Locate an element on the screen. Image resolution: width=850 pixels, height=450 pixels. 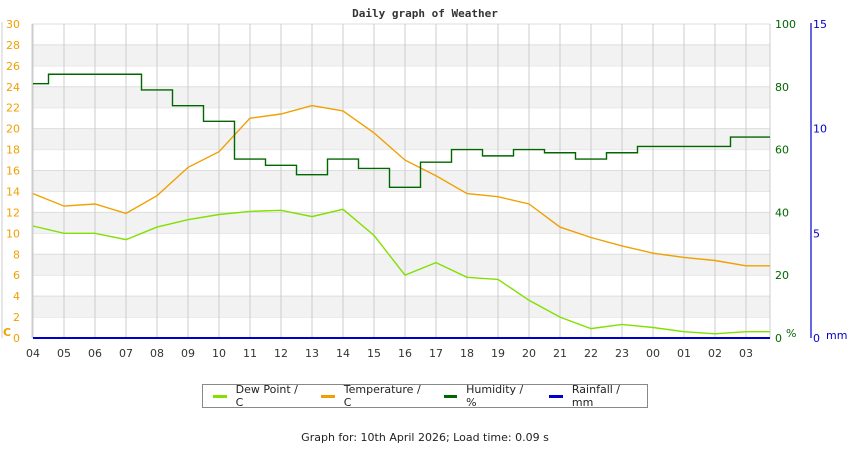
legend-label: Humidity / % is located at coordinates (495, 396).